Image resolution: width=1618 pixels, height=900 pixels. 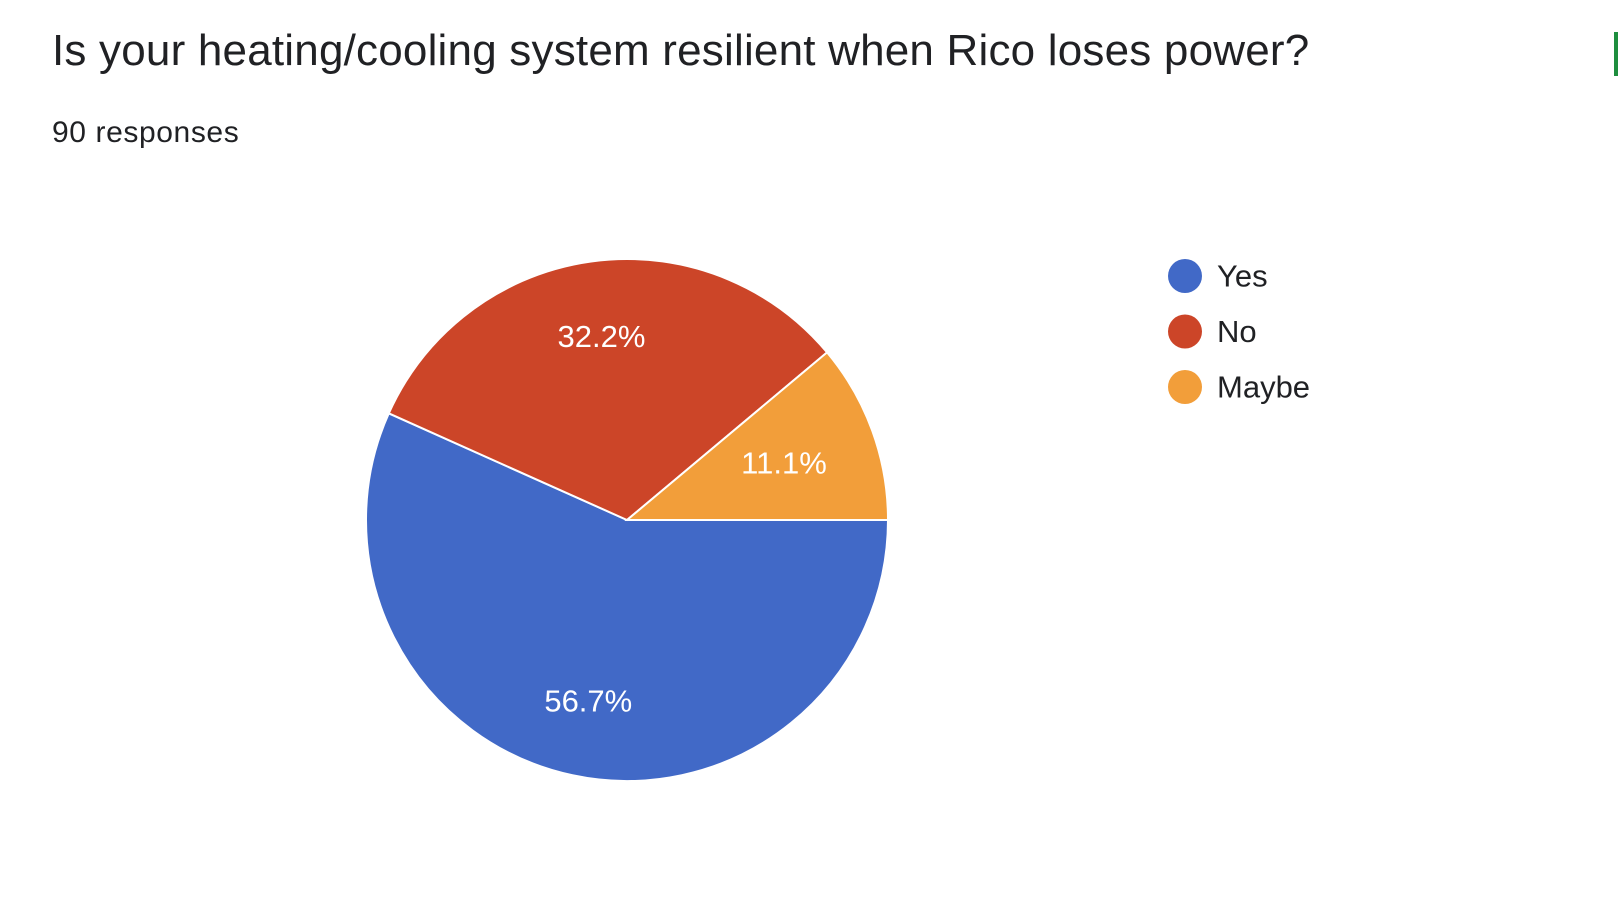 What do you see at coordinates (1185, 331) in the screenshot?
I see `legend-swatch-no` at bounding box center [1185, 331].